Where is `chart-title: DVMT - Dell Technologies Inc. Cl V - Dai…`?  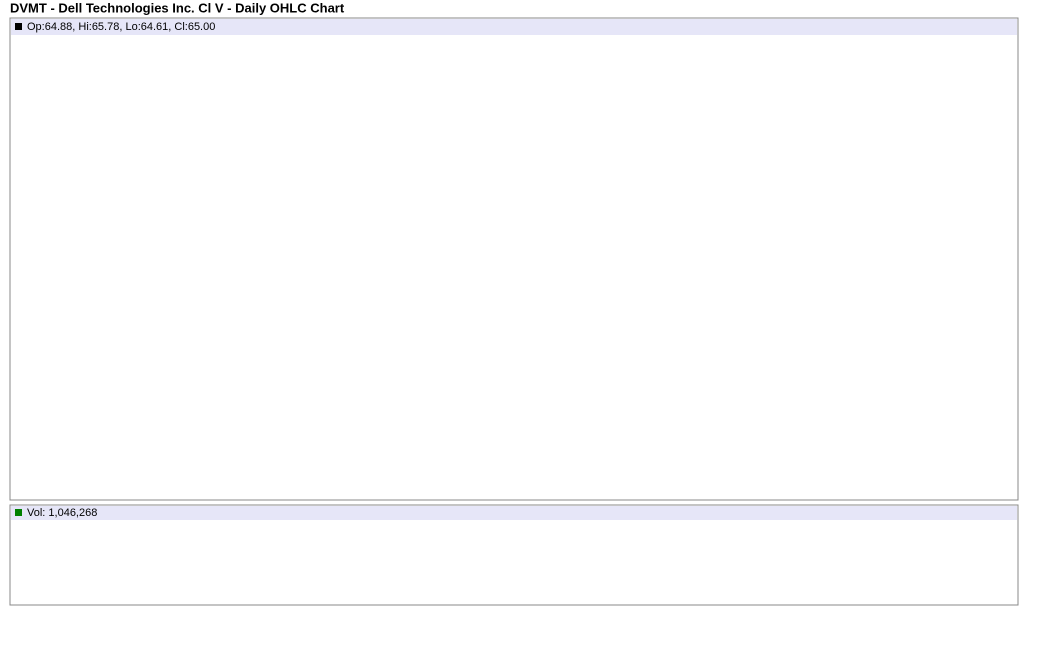
chart-title: DVMT - Dell Technologies Inc. Cl V - Dai… is located at coordinates (177, 7).